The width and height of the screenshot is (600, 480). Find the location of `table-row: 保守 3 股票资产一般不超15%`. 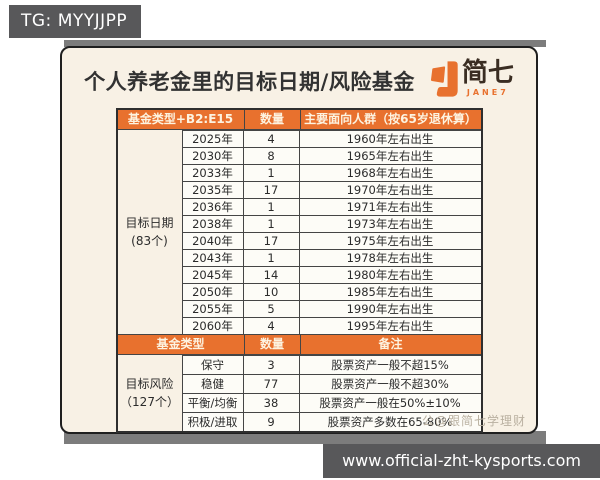

table-row: 保守 3 股票资产一般不超15% is located at coordinates (331, 364).